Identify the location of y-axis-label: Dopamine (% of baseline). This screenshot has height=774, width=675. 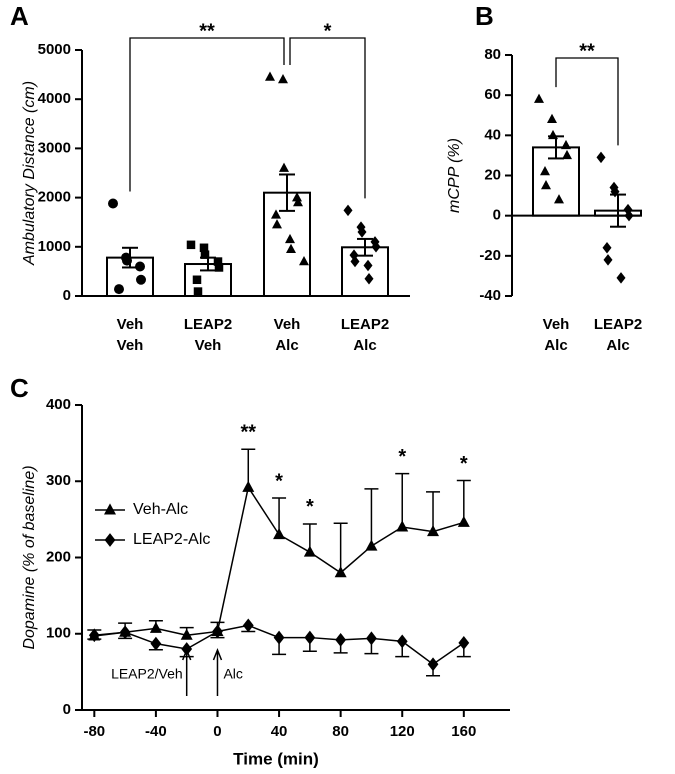
(29, 557).